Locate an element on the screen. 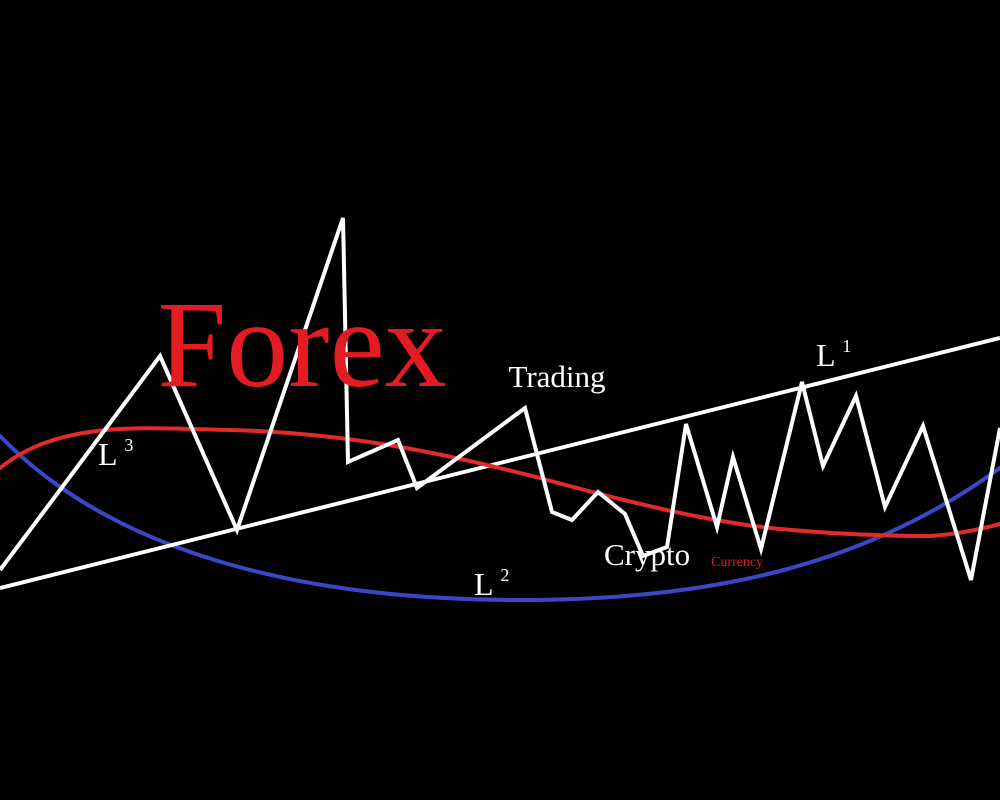 The height and width of the screenshot is (800, 1000). curve-l3-red is located at coordinates (500, 482).